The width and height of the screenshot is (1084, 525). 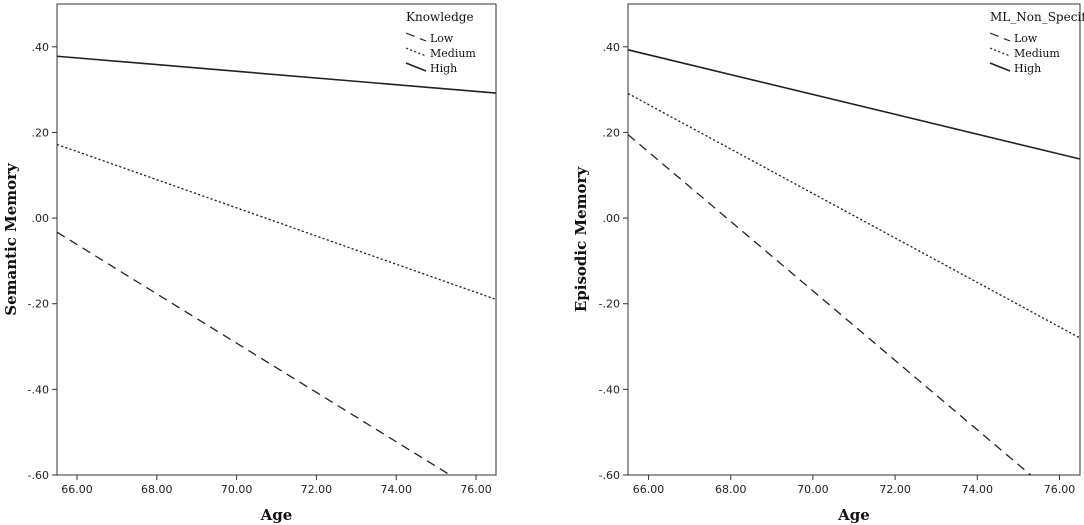 What do you see at coordinates (440, 17) in the screenshot?
I see `legend-title: Knowledge` at bounding box center [440, 17].